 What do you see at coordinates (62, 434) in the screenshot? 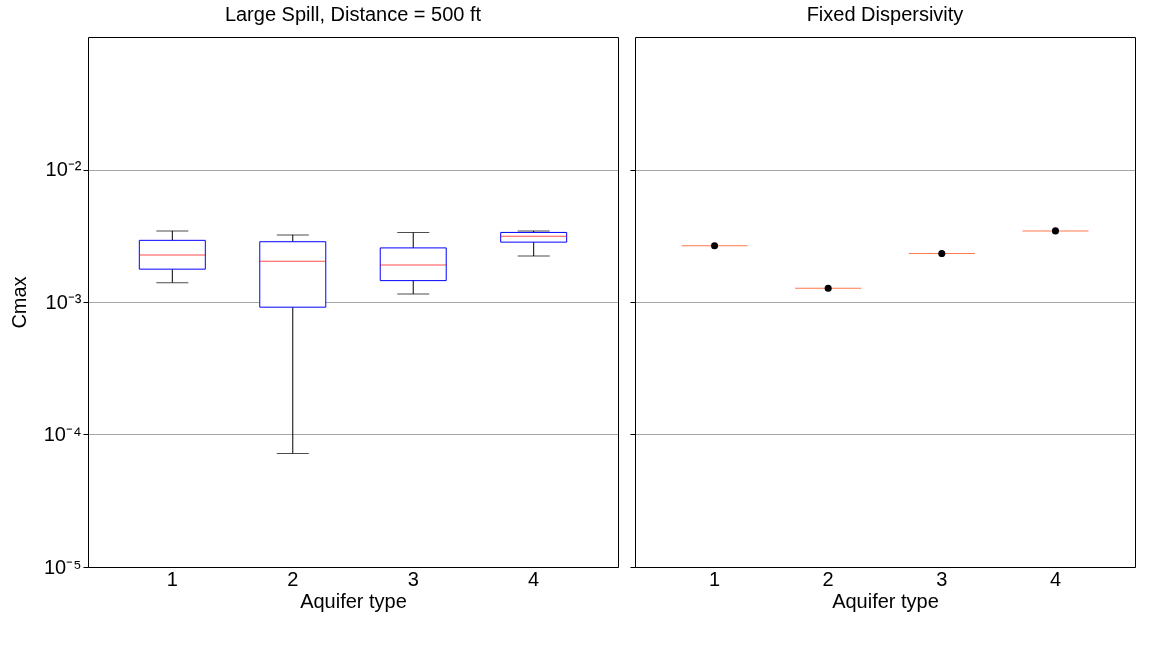
I see `y-tick-label: 10⁻⁴` at bounding box center [62, 434].